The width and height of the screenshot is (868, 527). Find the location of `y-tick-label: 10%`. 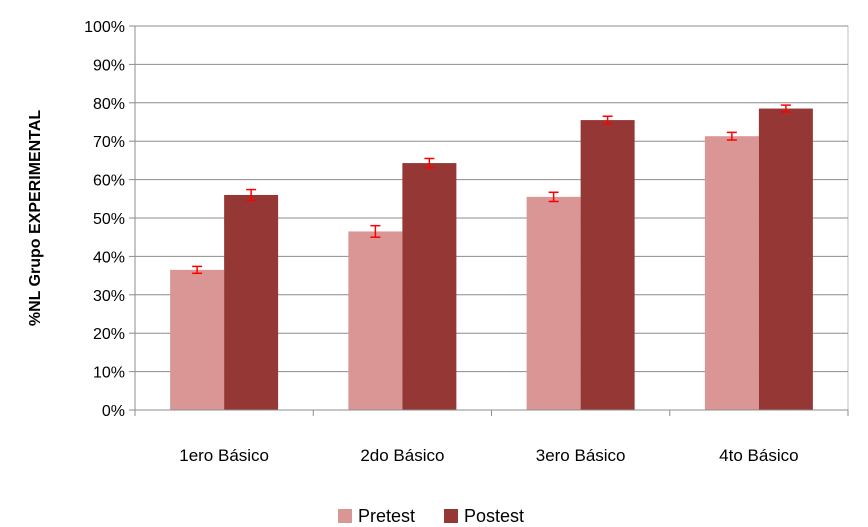

y-tick-label: 10% is located at coordinates (109, 373).